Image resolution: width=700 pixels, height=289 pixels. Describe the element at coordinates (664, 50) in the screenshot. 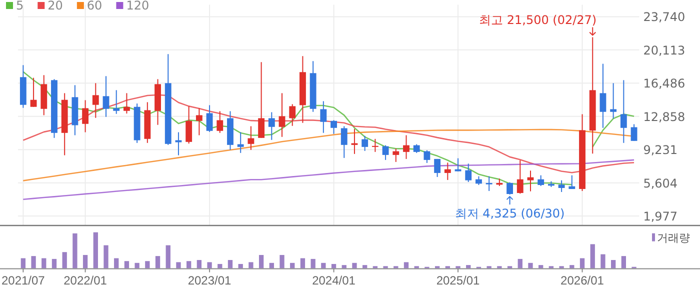

I see `y-tick-label: 20,113` at that location.